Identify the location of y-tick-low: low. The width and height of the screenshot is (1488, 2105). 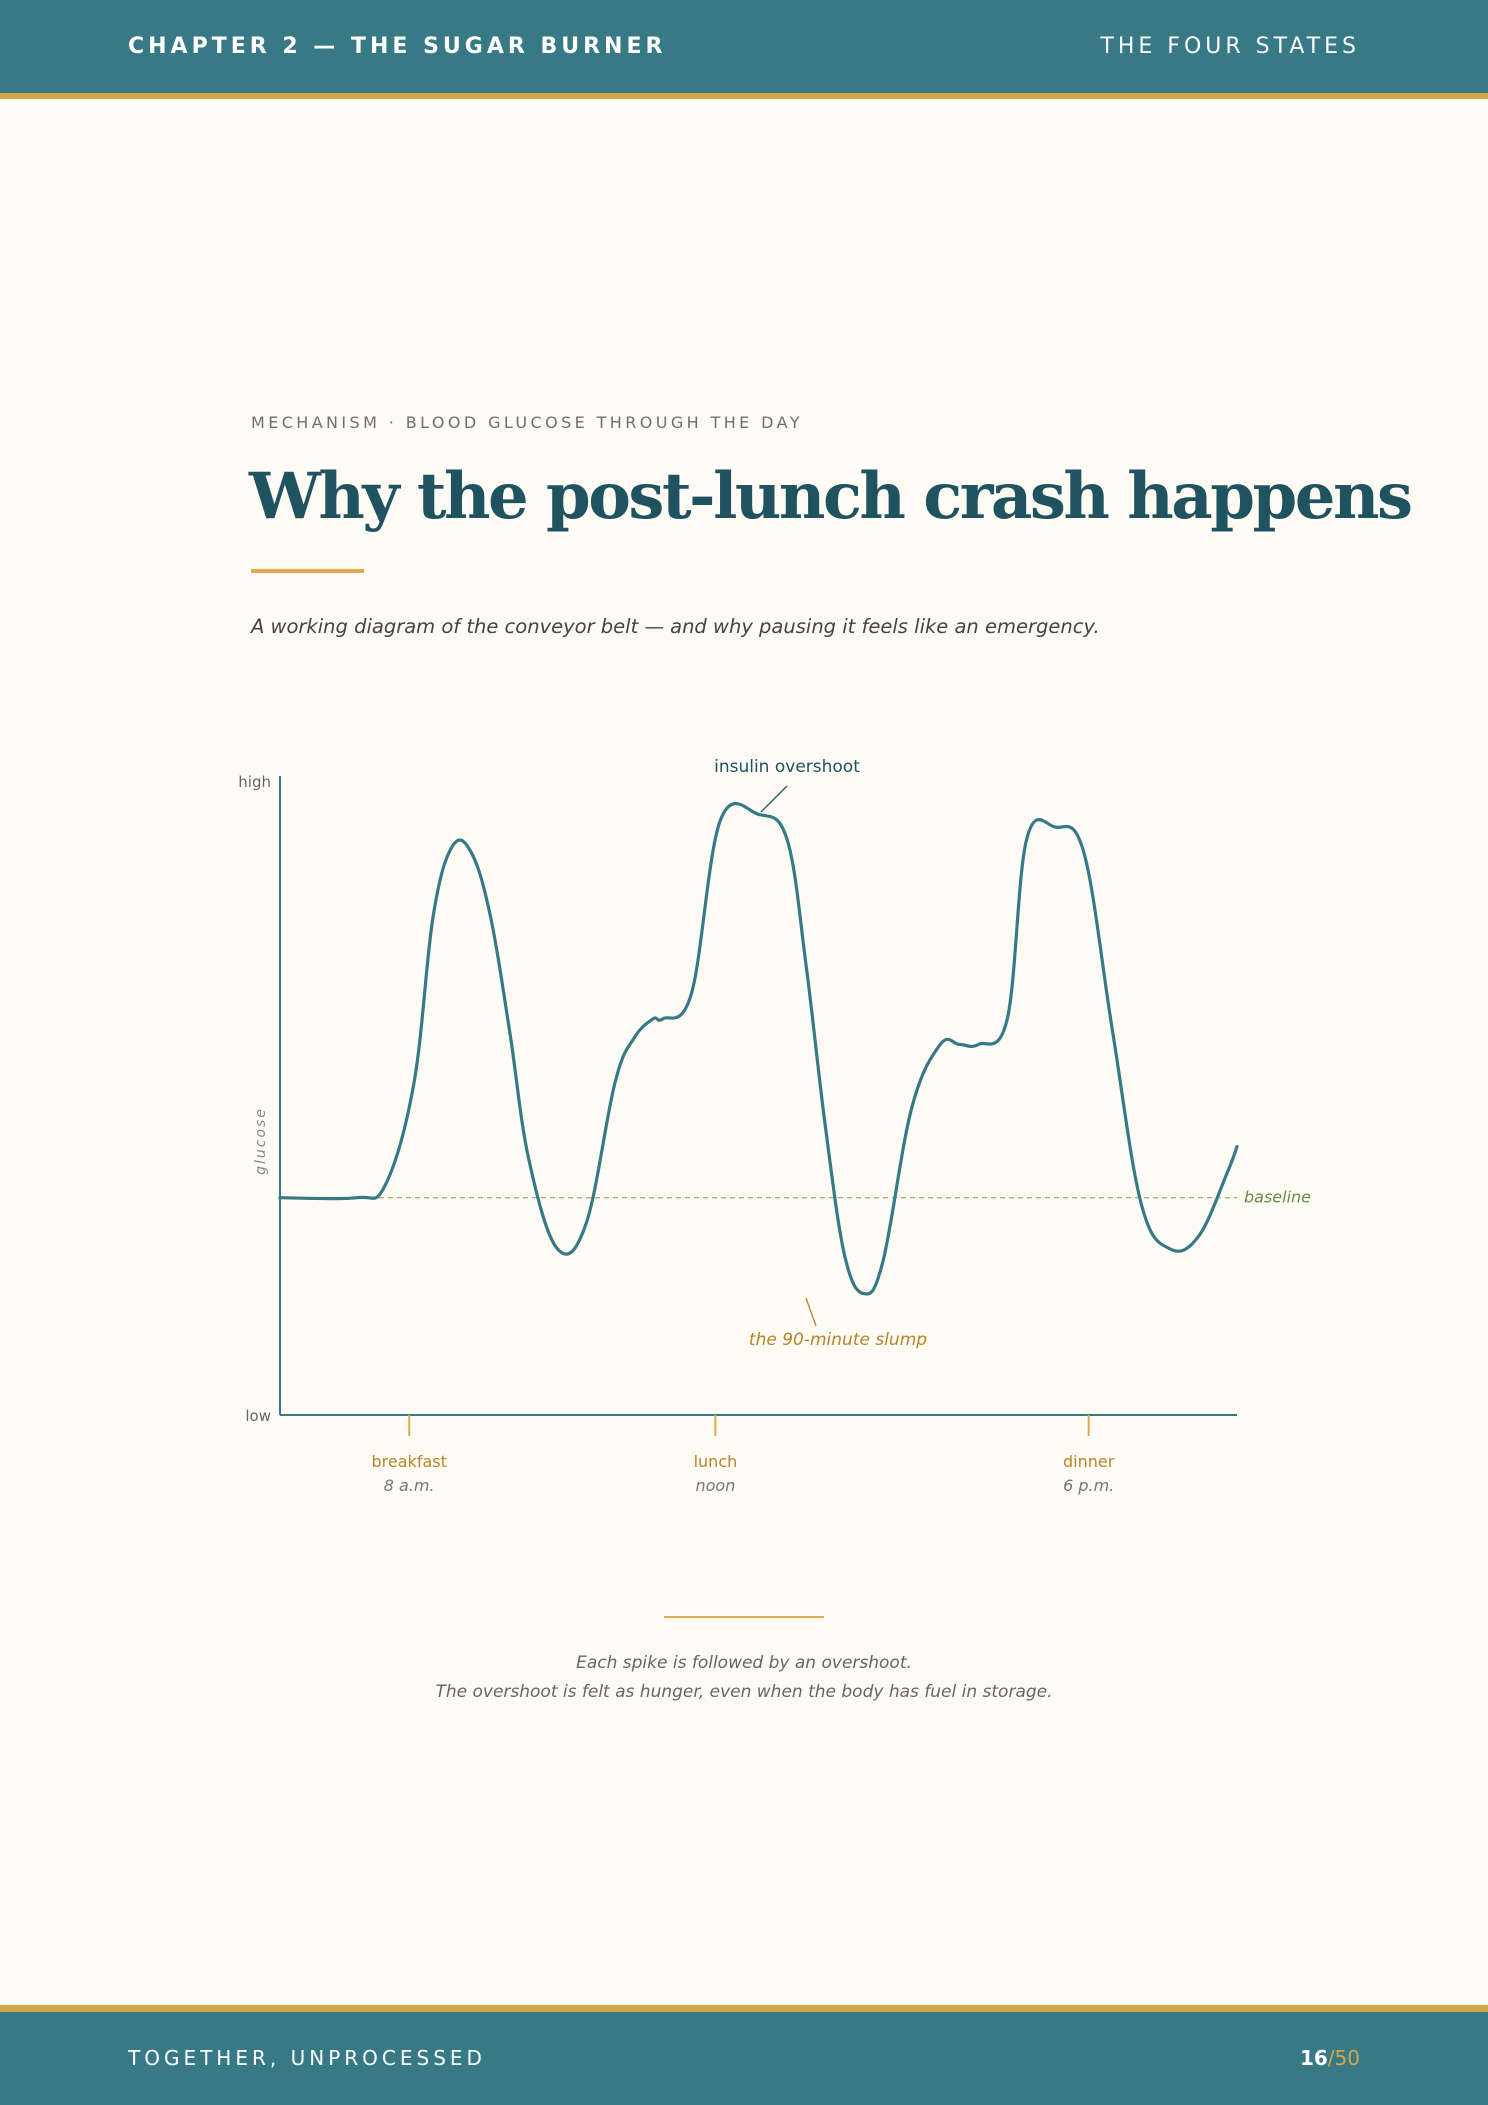
(258, 1416).